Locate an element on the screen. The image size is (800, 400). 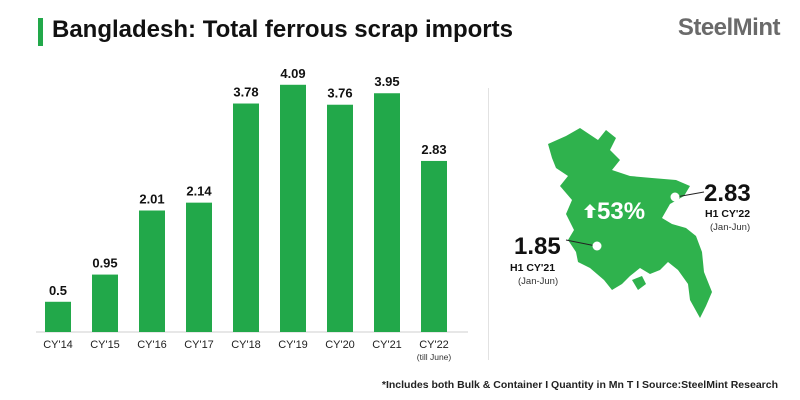
h1-22-label: H1 CY'22 is located at coordinates (728, 214).